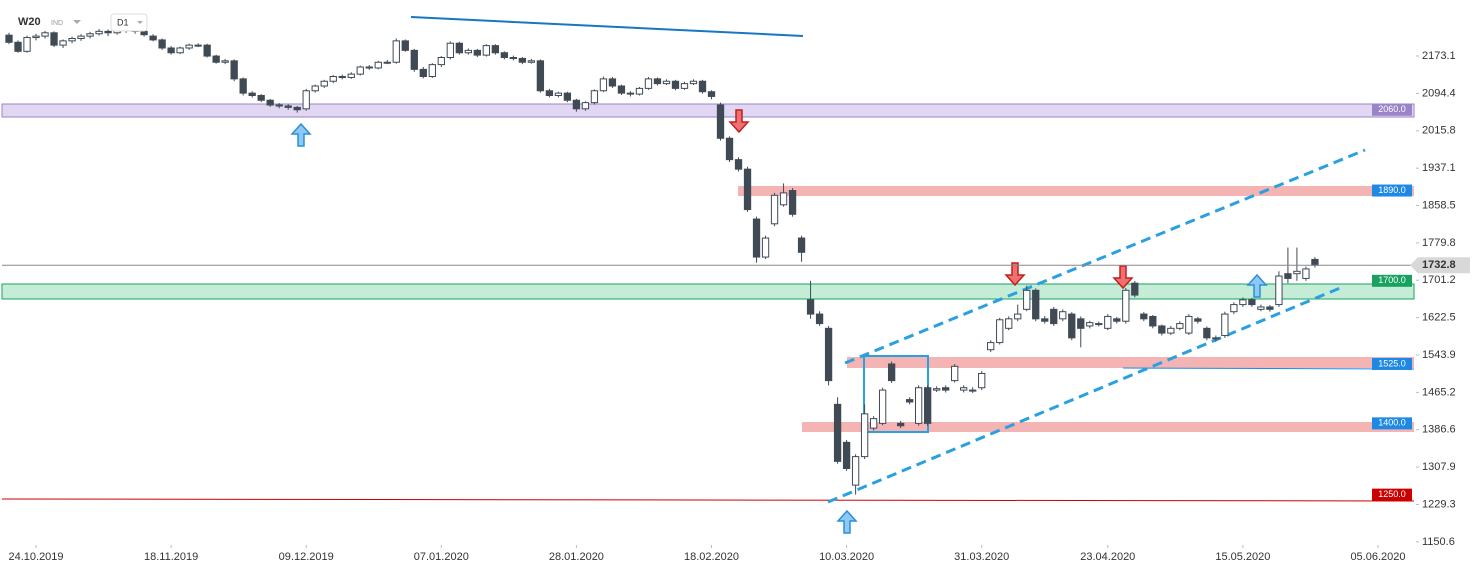 This screenshot has width=1482, height=579. What do you see at coordinates (1392, 190) in the screenshot?
I see `level-label: 1890.0` at bounding box center [1392, 190].